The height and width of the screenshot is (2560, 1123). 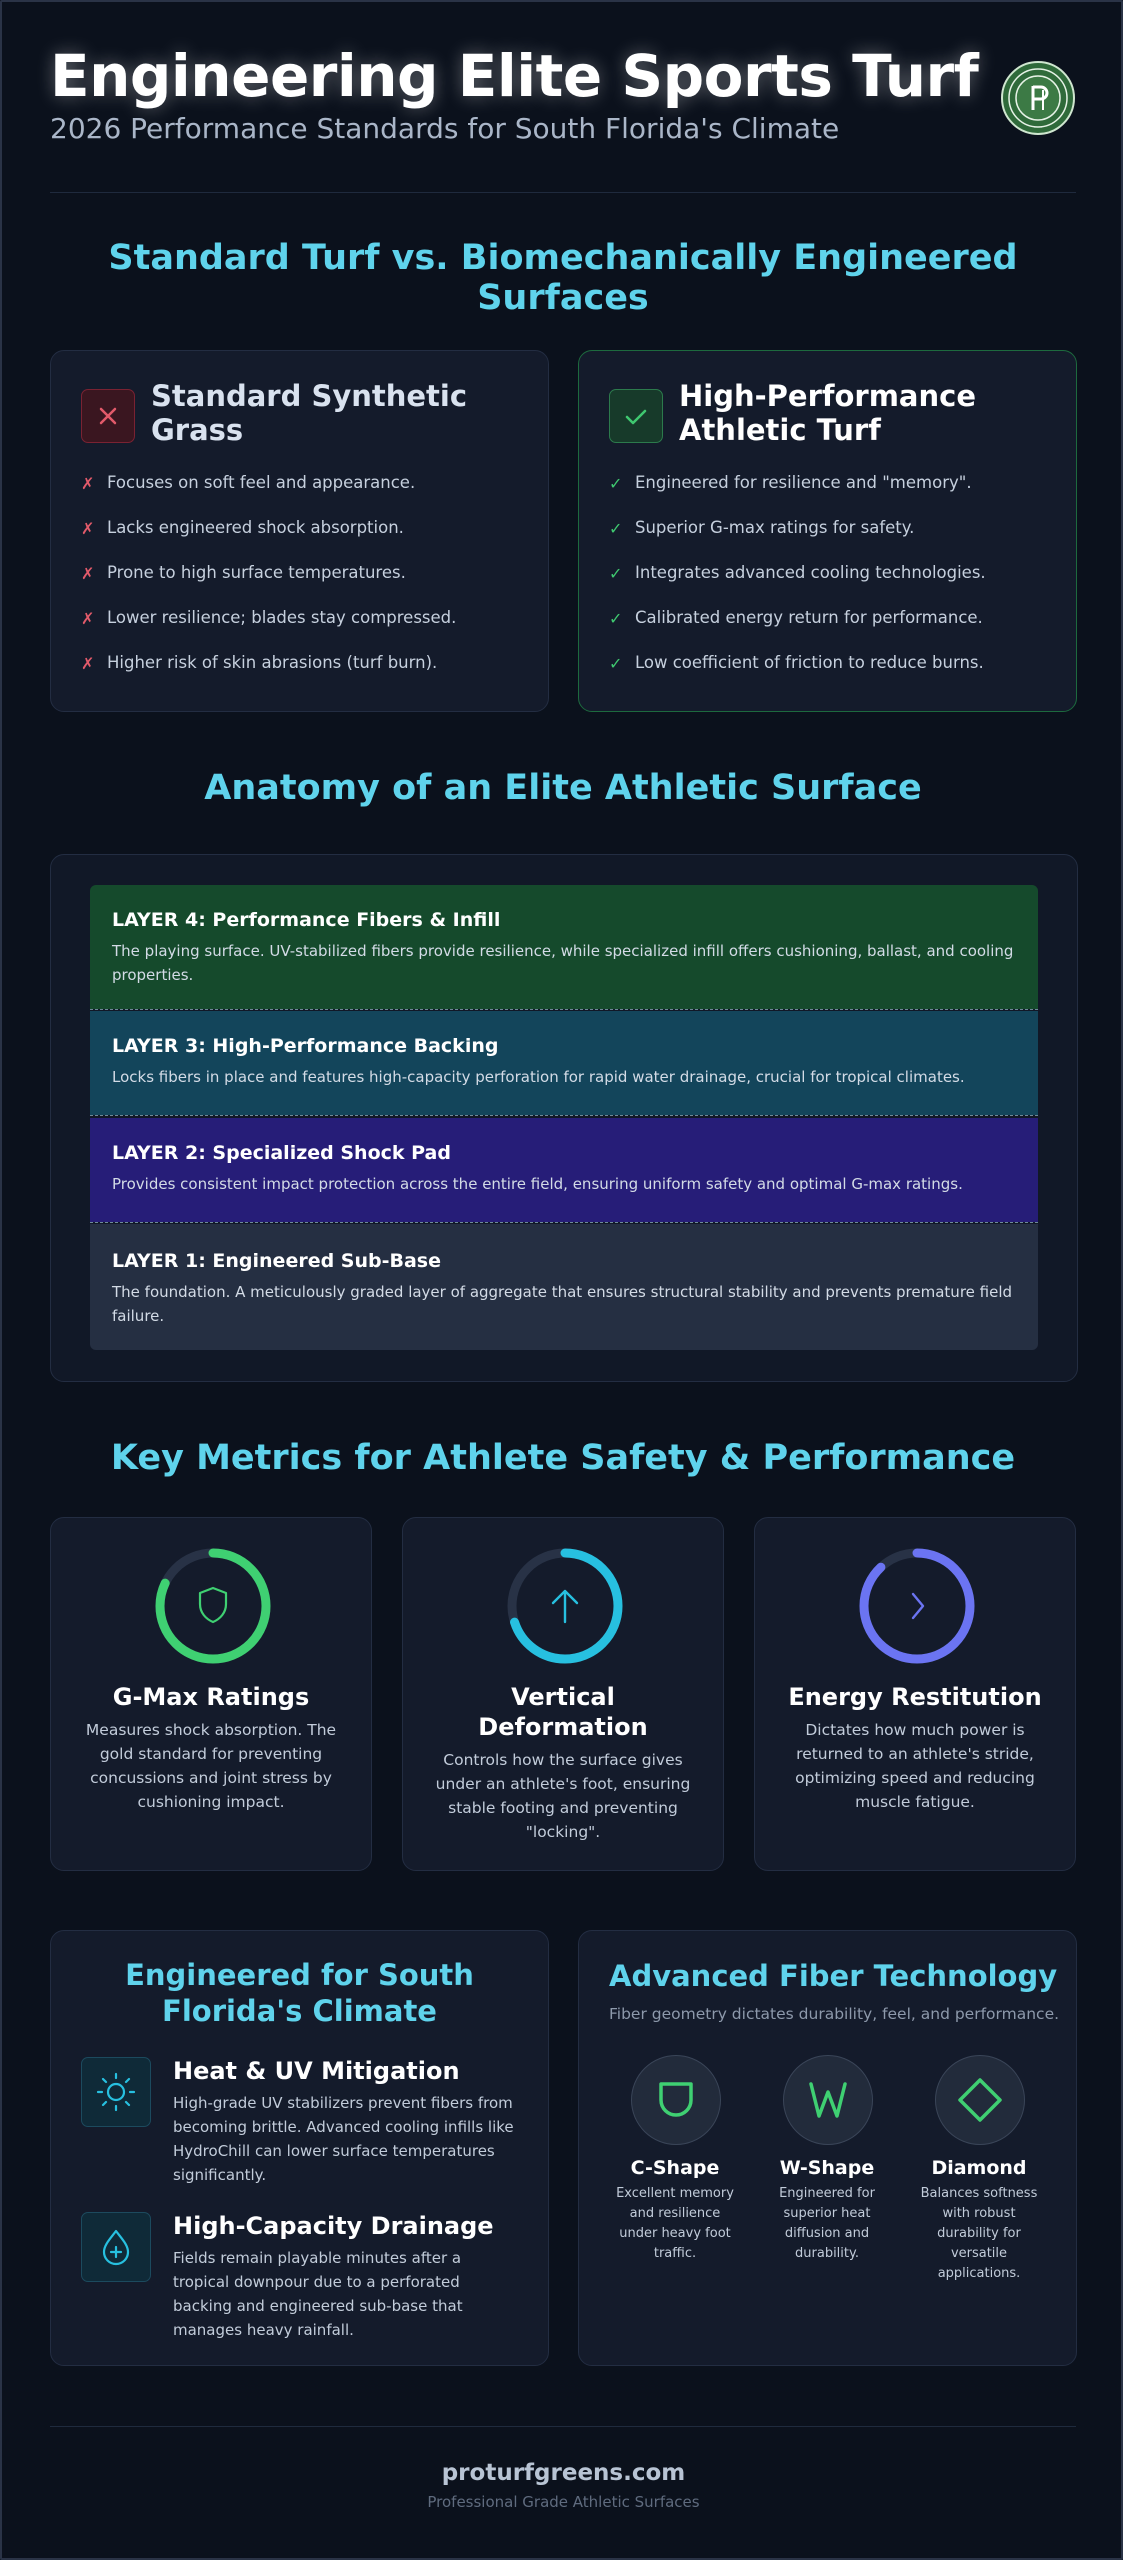 What do you see at coordinates (116, 2247) in the screenshot?
I see `water-drop-icon` at bounding box center [116, 2247].